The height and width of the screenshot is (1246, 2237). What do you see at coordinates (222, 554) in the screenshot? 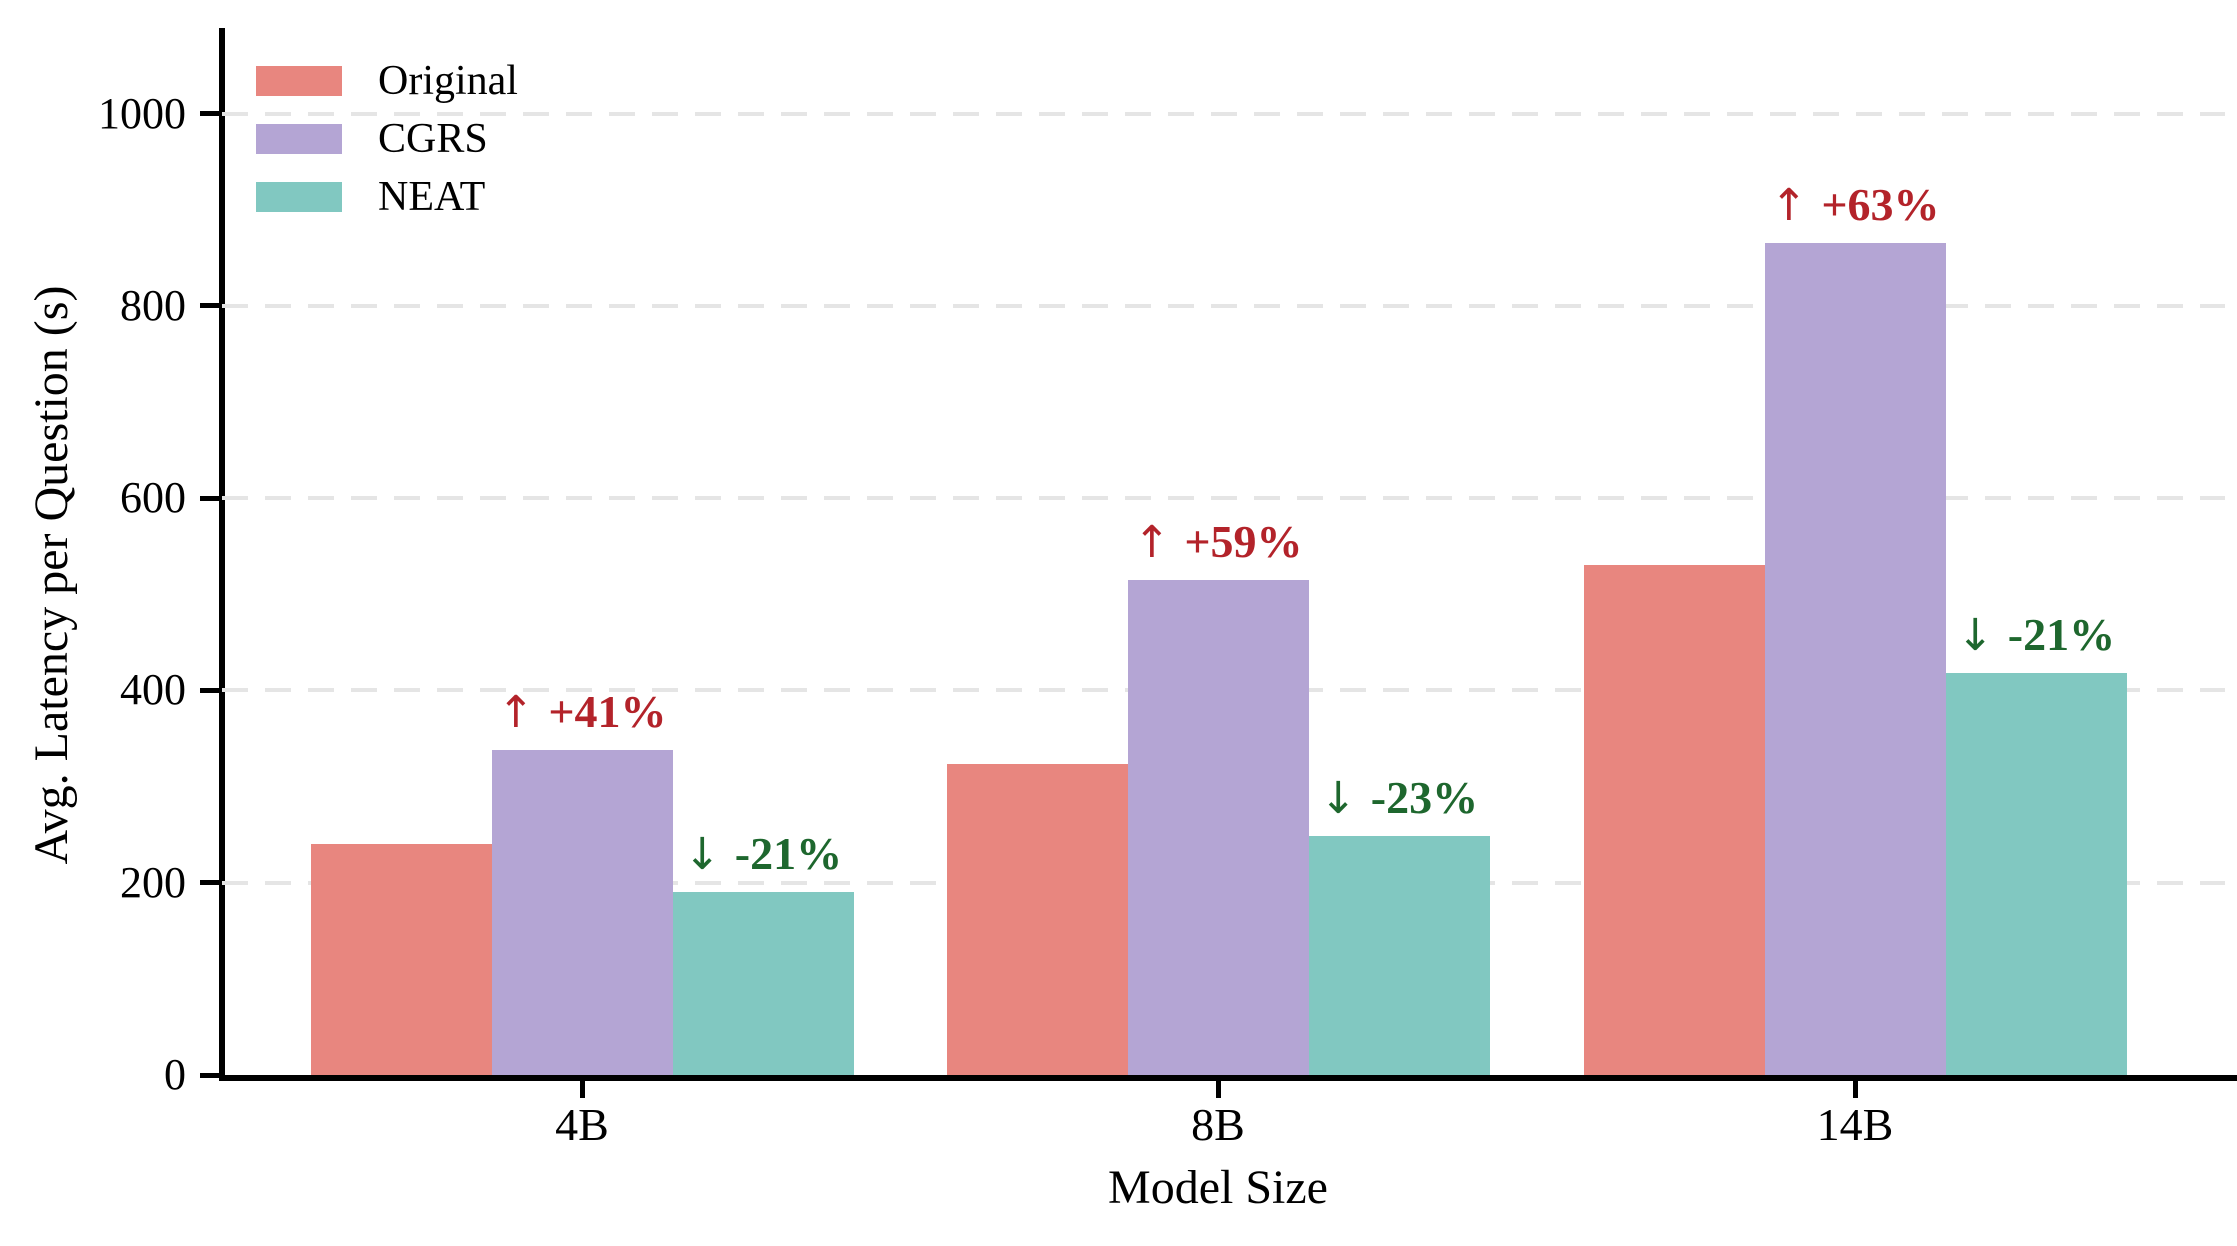
I see `y-axis-spine` at bounding box center [222, 554].